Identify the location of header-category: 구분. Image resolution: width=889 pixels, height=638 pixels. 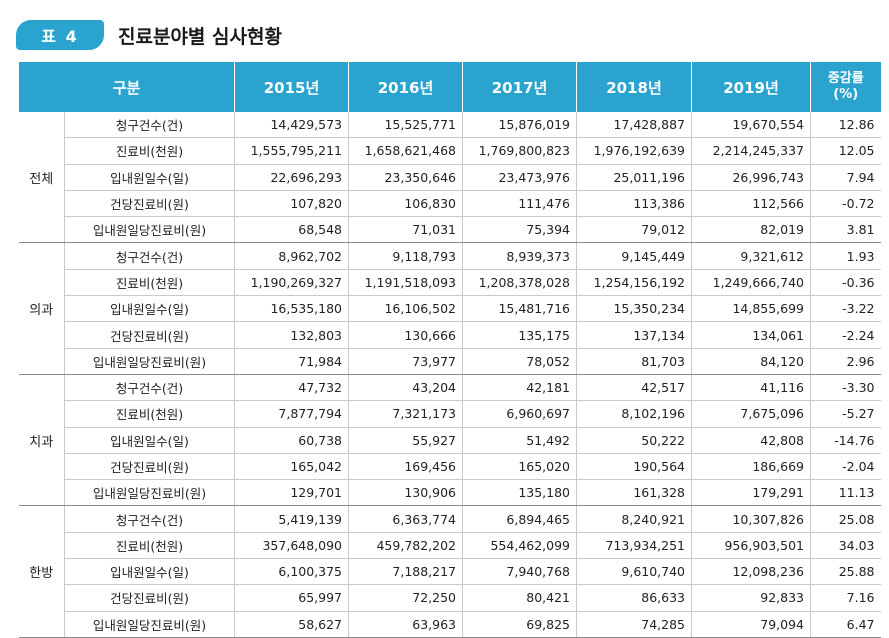
(126, 87).